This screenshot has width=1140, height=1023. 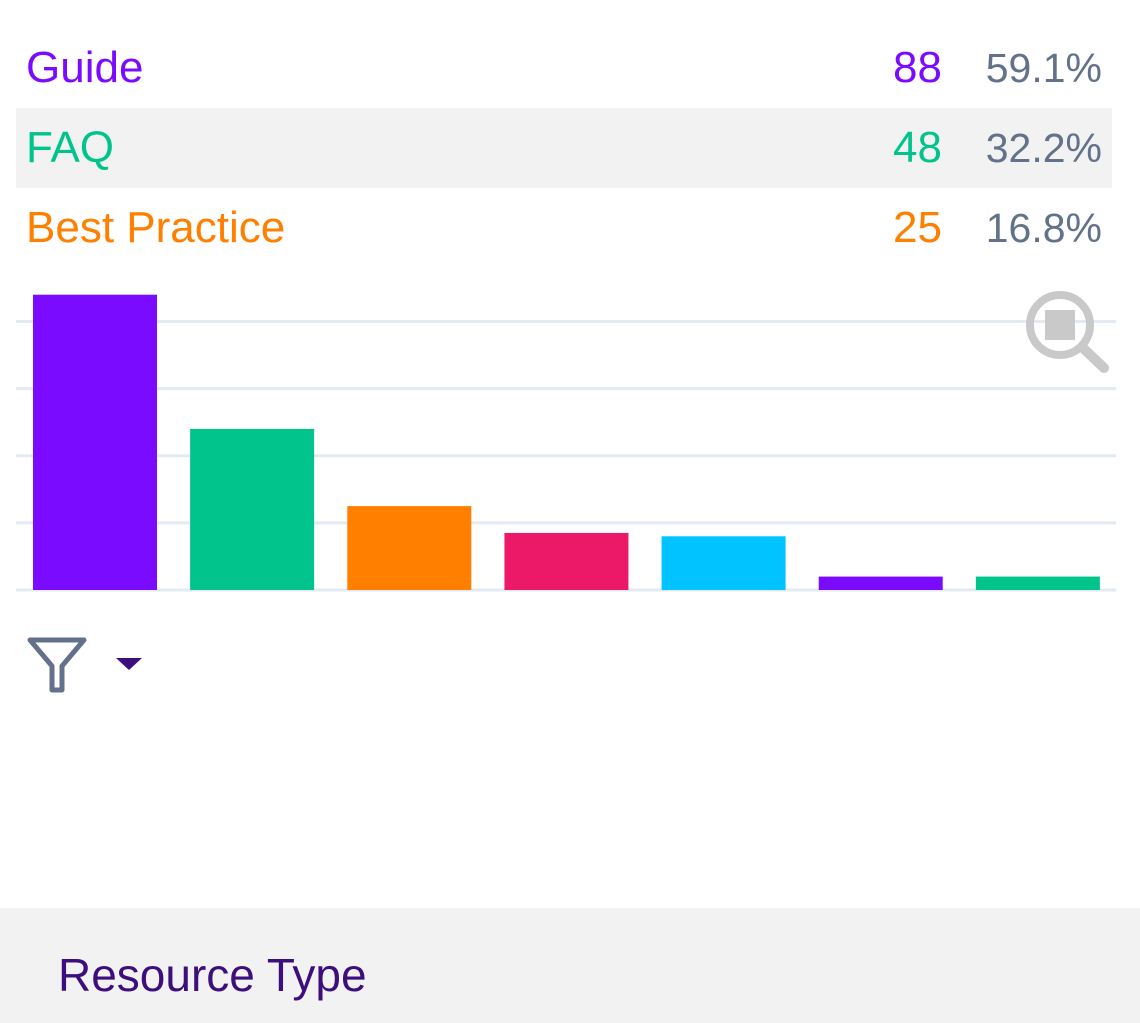 I want to click on section-title: Resource Type, so click(x=212, y=975).